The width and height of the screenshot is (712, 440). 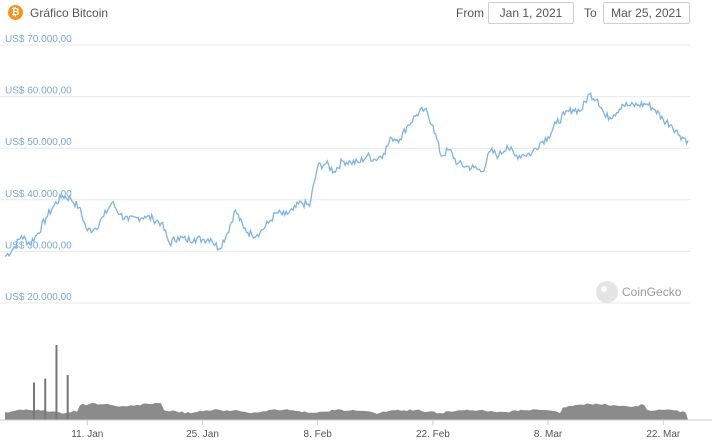 I want to click on y-tick-label: US$ 20.000,00, so click(x=38, y=297).